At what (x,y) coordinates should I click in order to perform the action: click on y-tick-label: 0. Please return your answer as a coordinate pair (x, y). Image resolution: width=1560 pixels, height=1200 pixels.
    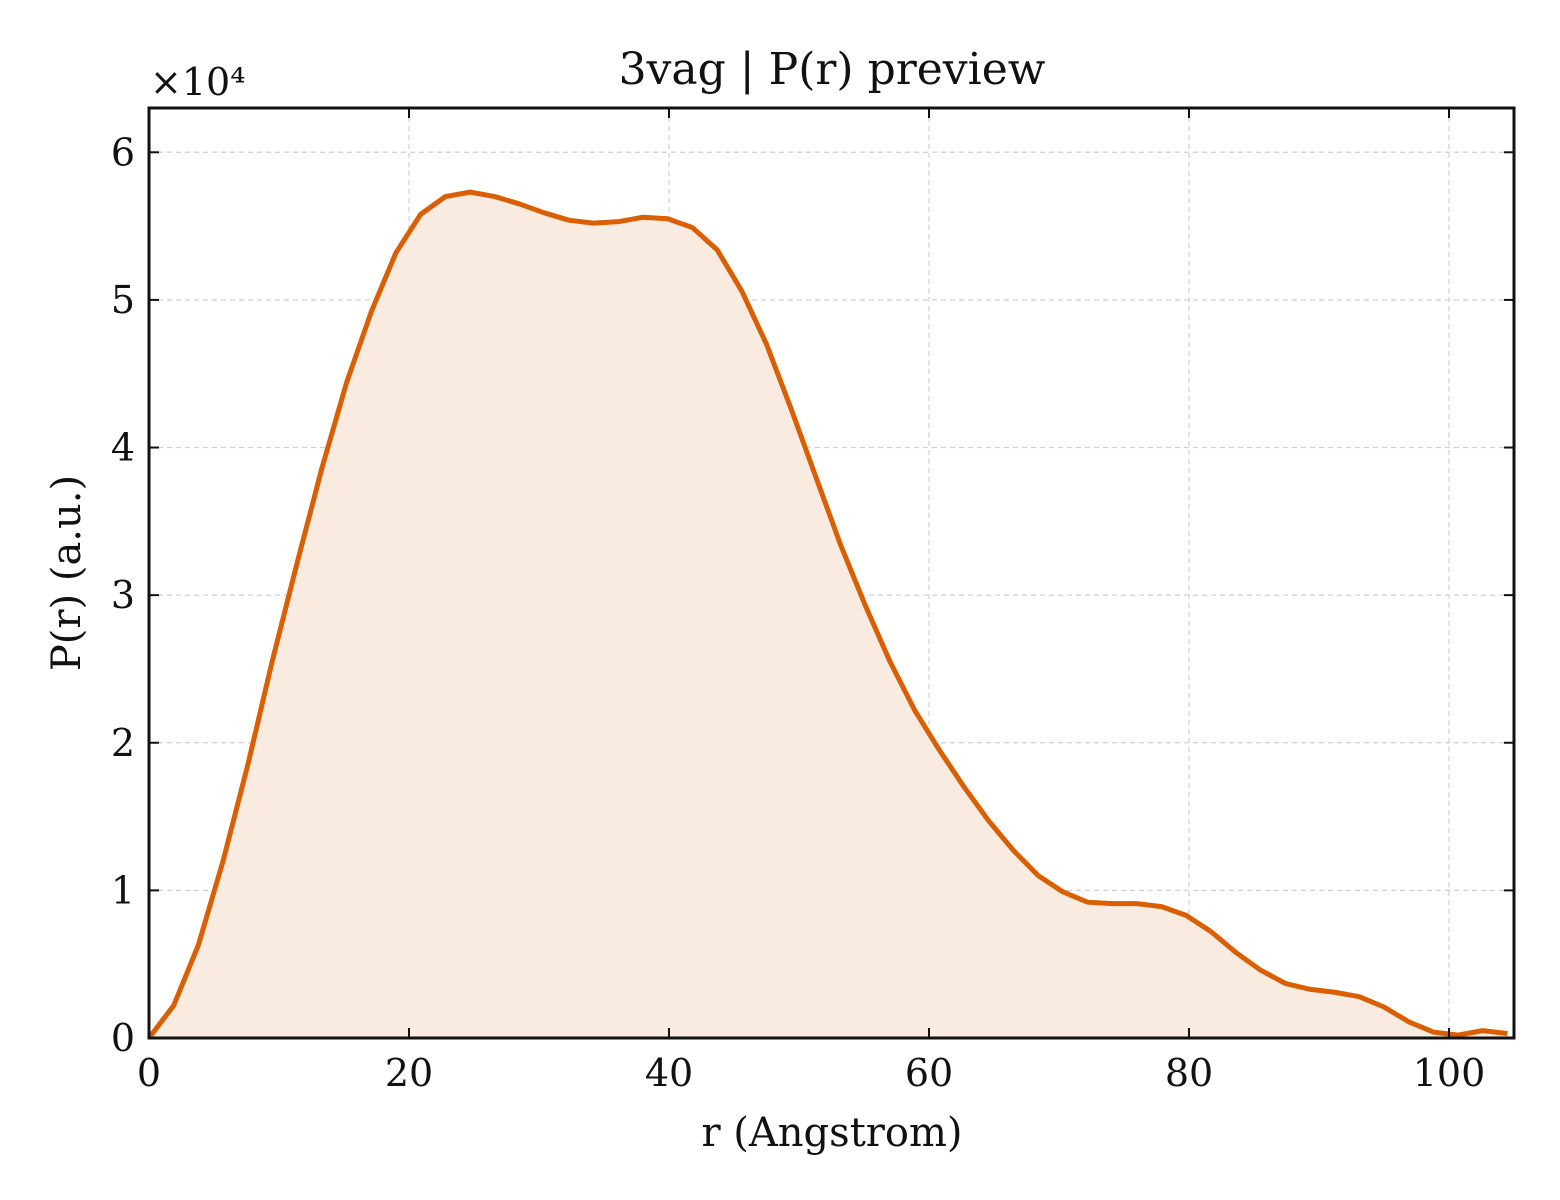
    Looking at the image, I should click on (123, 1038).